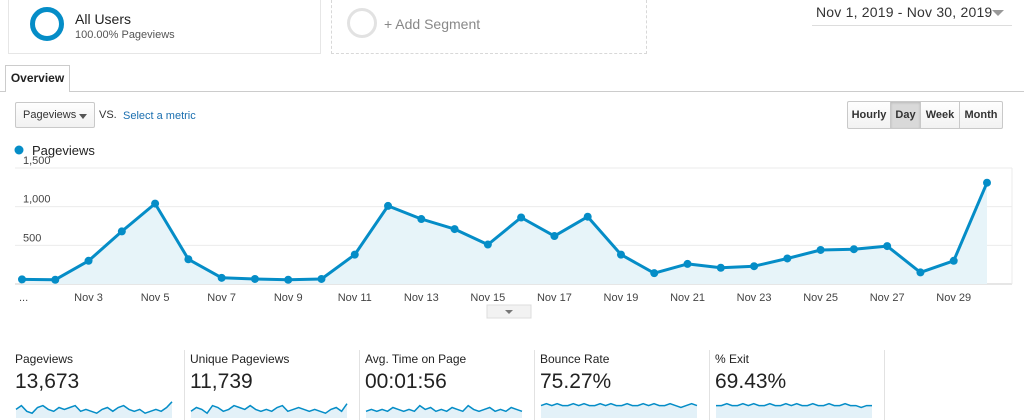 The height and width of the screenshot is (420, 1024). Describe the element at coordinates (575, 359) in the screenshot. I see `summary-label: Bounce Rate` at that location.